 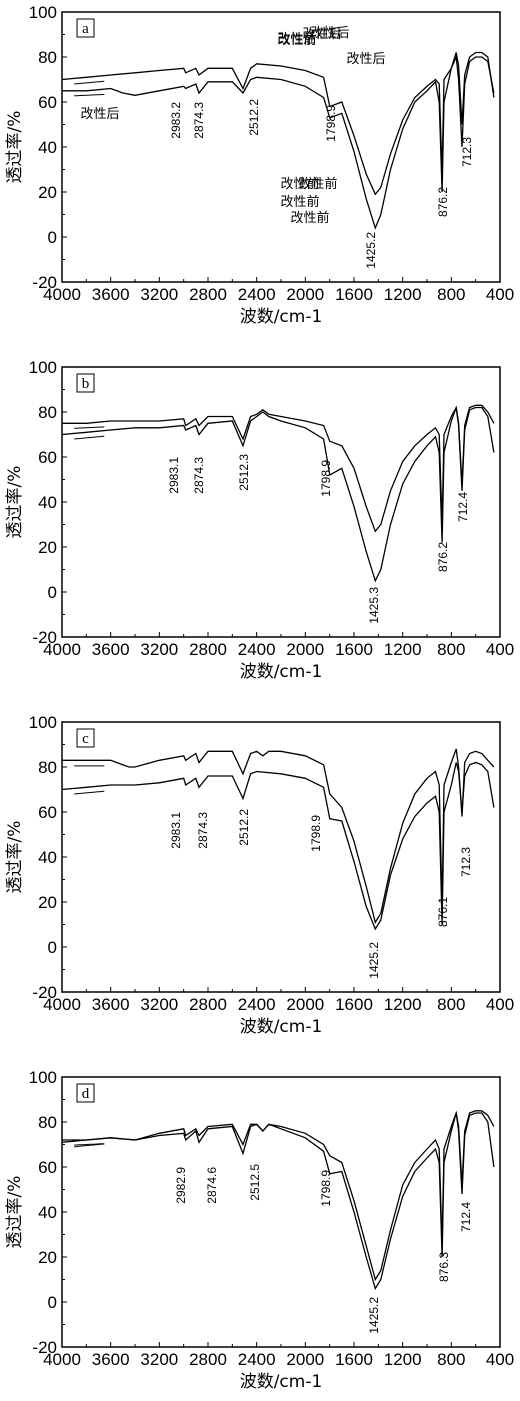 I want to click on panel-letter: a, so click(x=85, y=29).